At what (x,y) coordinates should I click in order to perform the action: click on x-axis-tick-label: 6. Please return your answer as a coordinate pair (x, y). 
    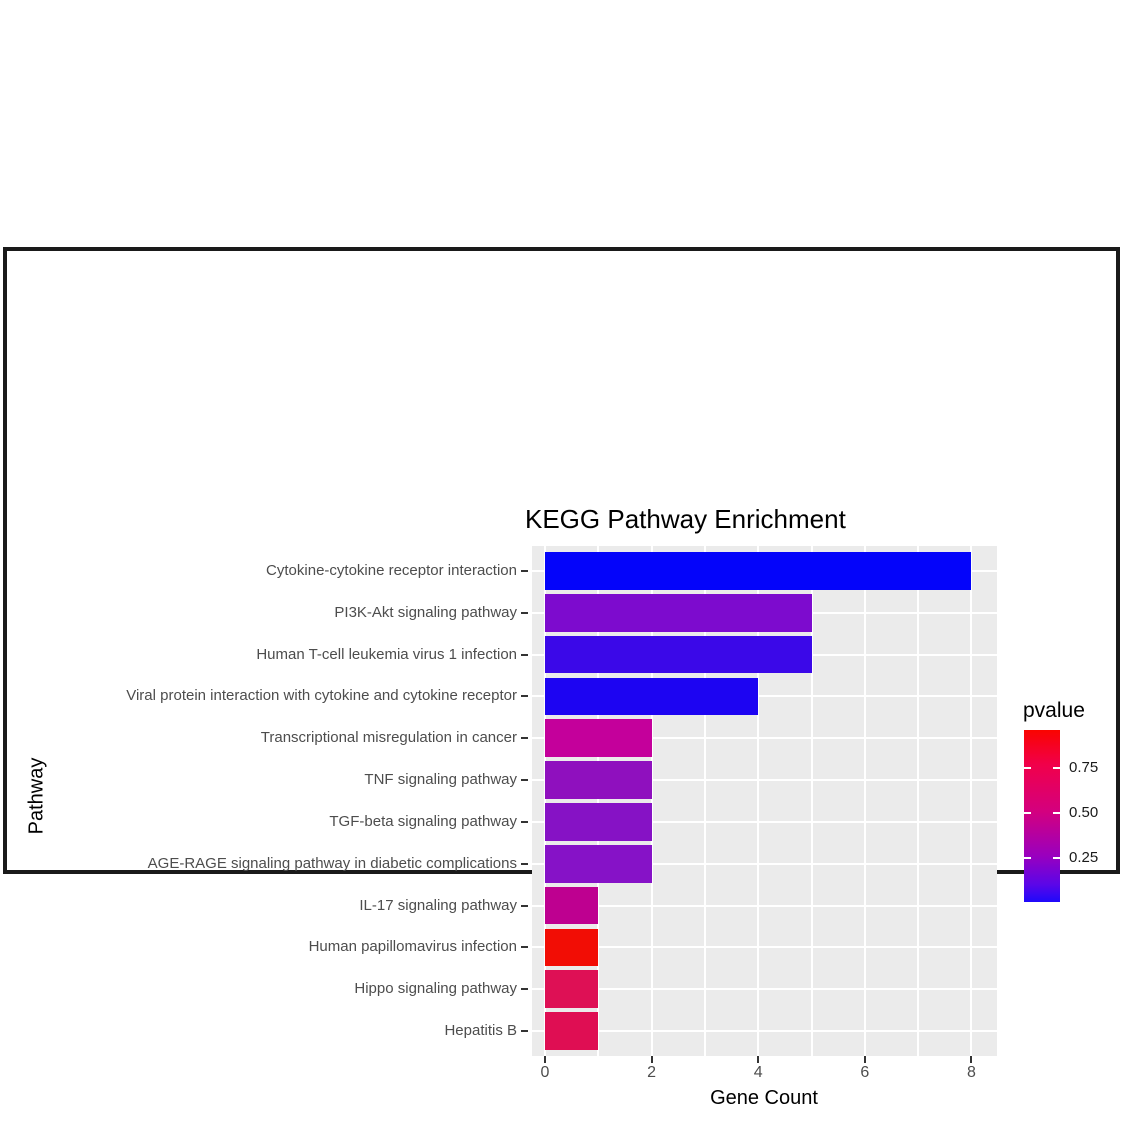
    Looking at the image, I should click on (865, 1072).